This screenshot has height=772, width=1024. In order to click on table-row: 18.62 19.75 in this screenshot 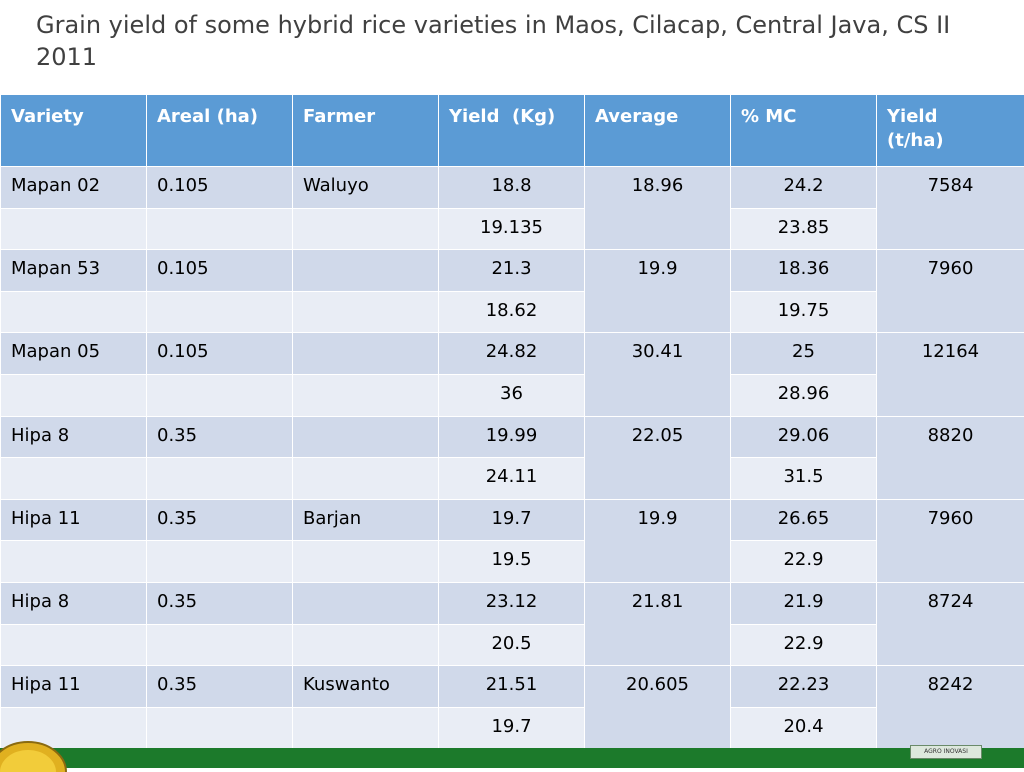, I will do `click(512, 312)`.